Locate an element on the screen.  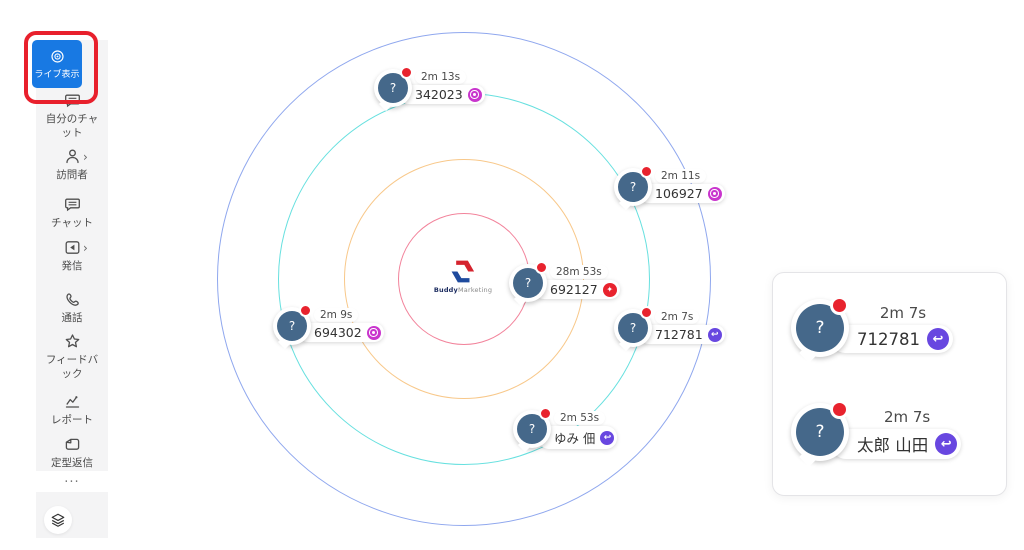
sidebar-item-reports: レポート is located at coordinates (72, 410).